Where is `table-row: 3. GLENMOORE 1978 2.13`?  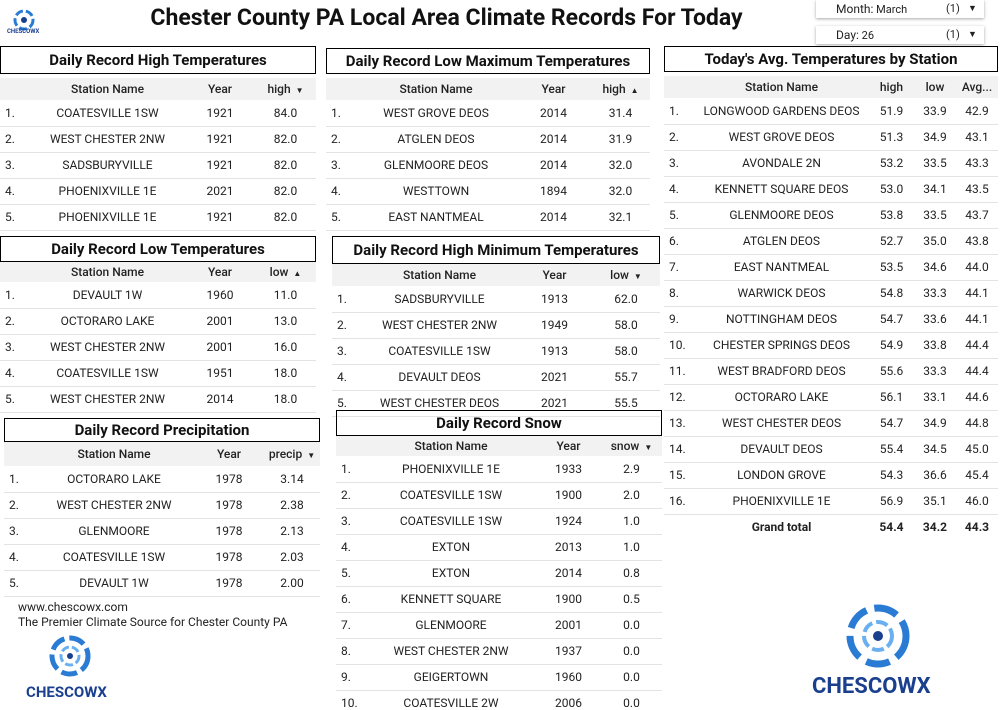 table-row: 3. GLENMOORE 1978 2.13 is located at coordinates (162, 531).